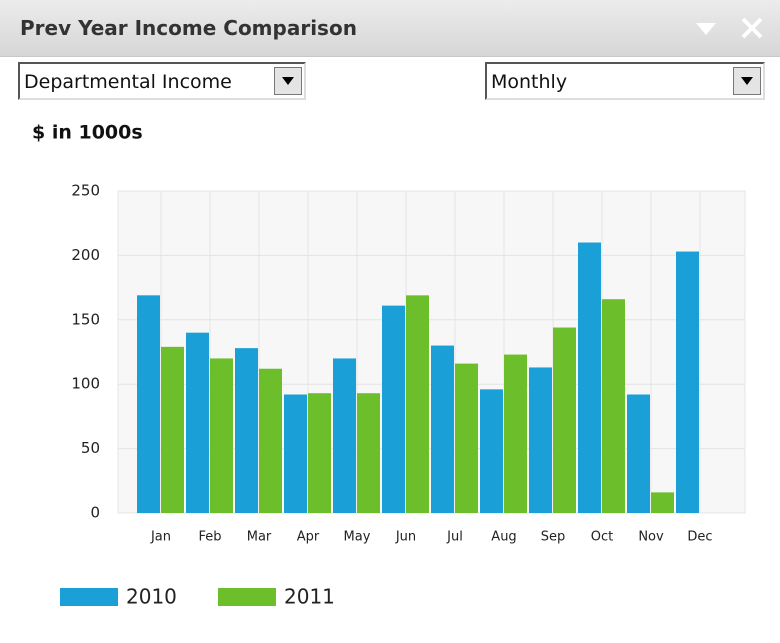 This screenshot has height=643, width=780. What do you see at coordinates (259, 537) in the screenshot?
I see `x-tick-label: Mar` at bounding box center [259, 537].